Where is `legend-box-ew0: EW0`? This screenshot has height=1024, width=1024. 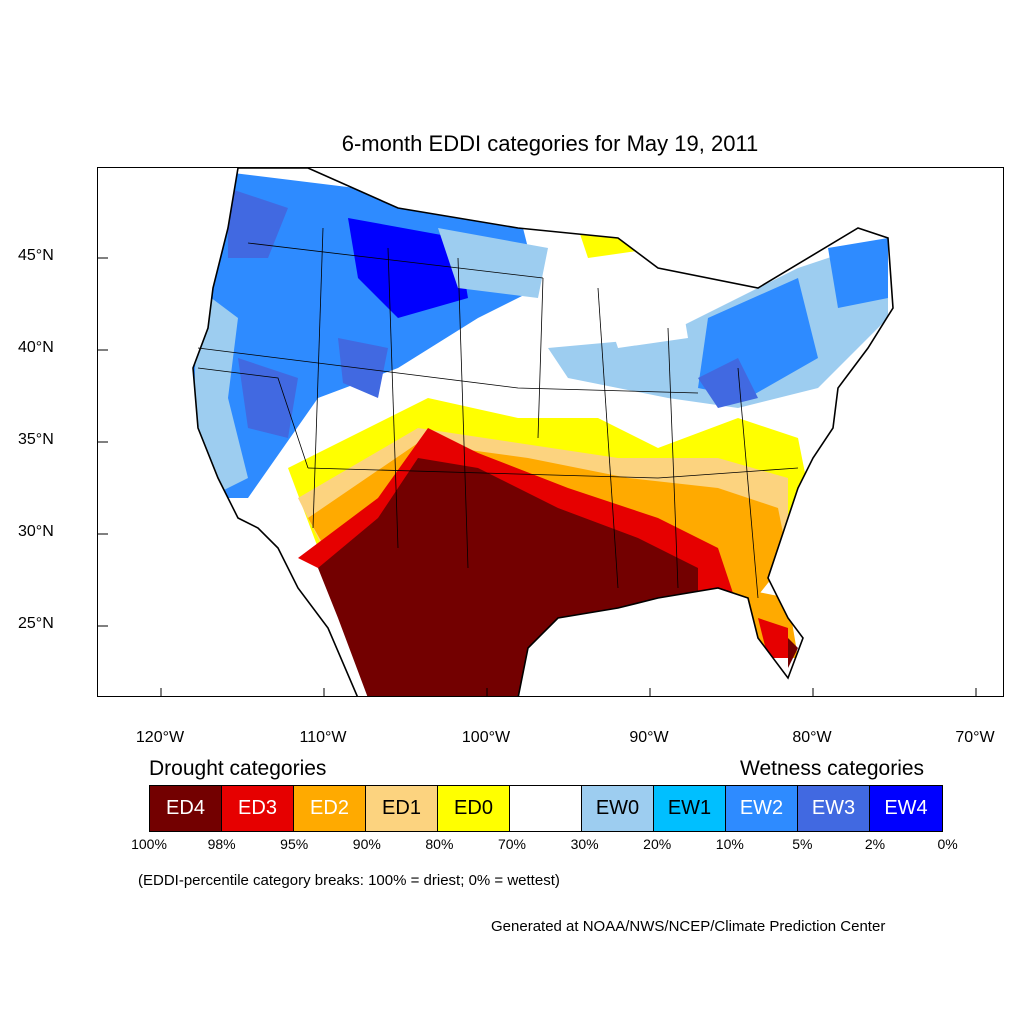
legend-box-ew0: EW0 is located at coordinates (618, 808).